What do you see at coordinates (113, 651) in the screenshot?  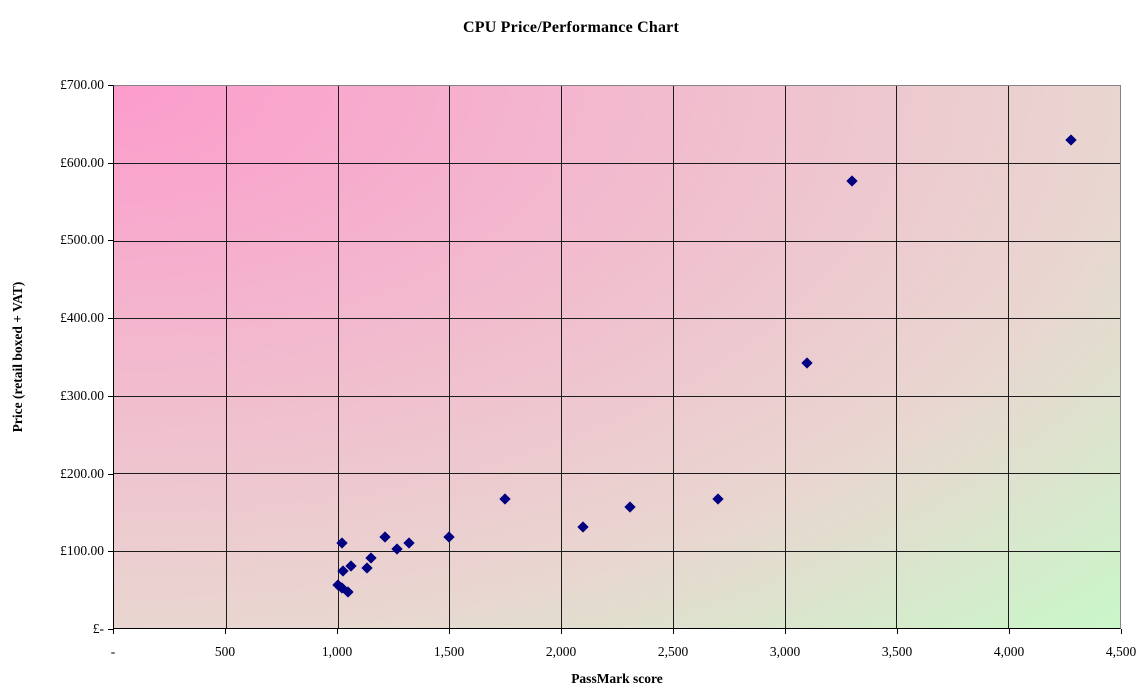 I see `x-tick-label: -` at bounding box center [113, 651].